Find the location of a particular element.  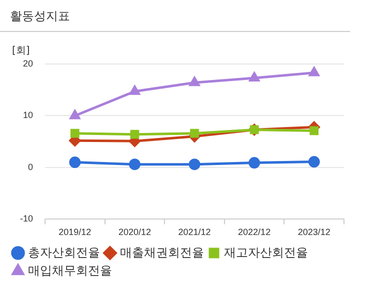

y-axis-title: [회] is located at coordinates (21, 51).